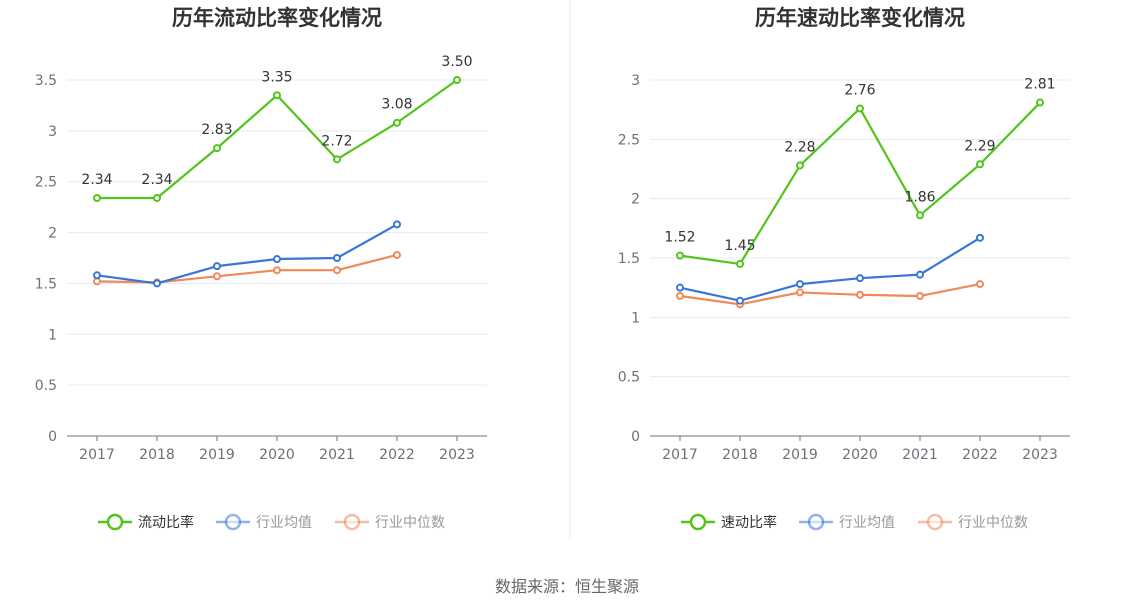 The width and height of the screenshot is (1134, 612). I want to click on data-label: 1.45, so click(739, 246).